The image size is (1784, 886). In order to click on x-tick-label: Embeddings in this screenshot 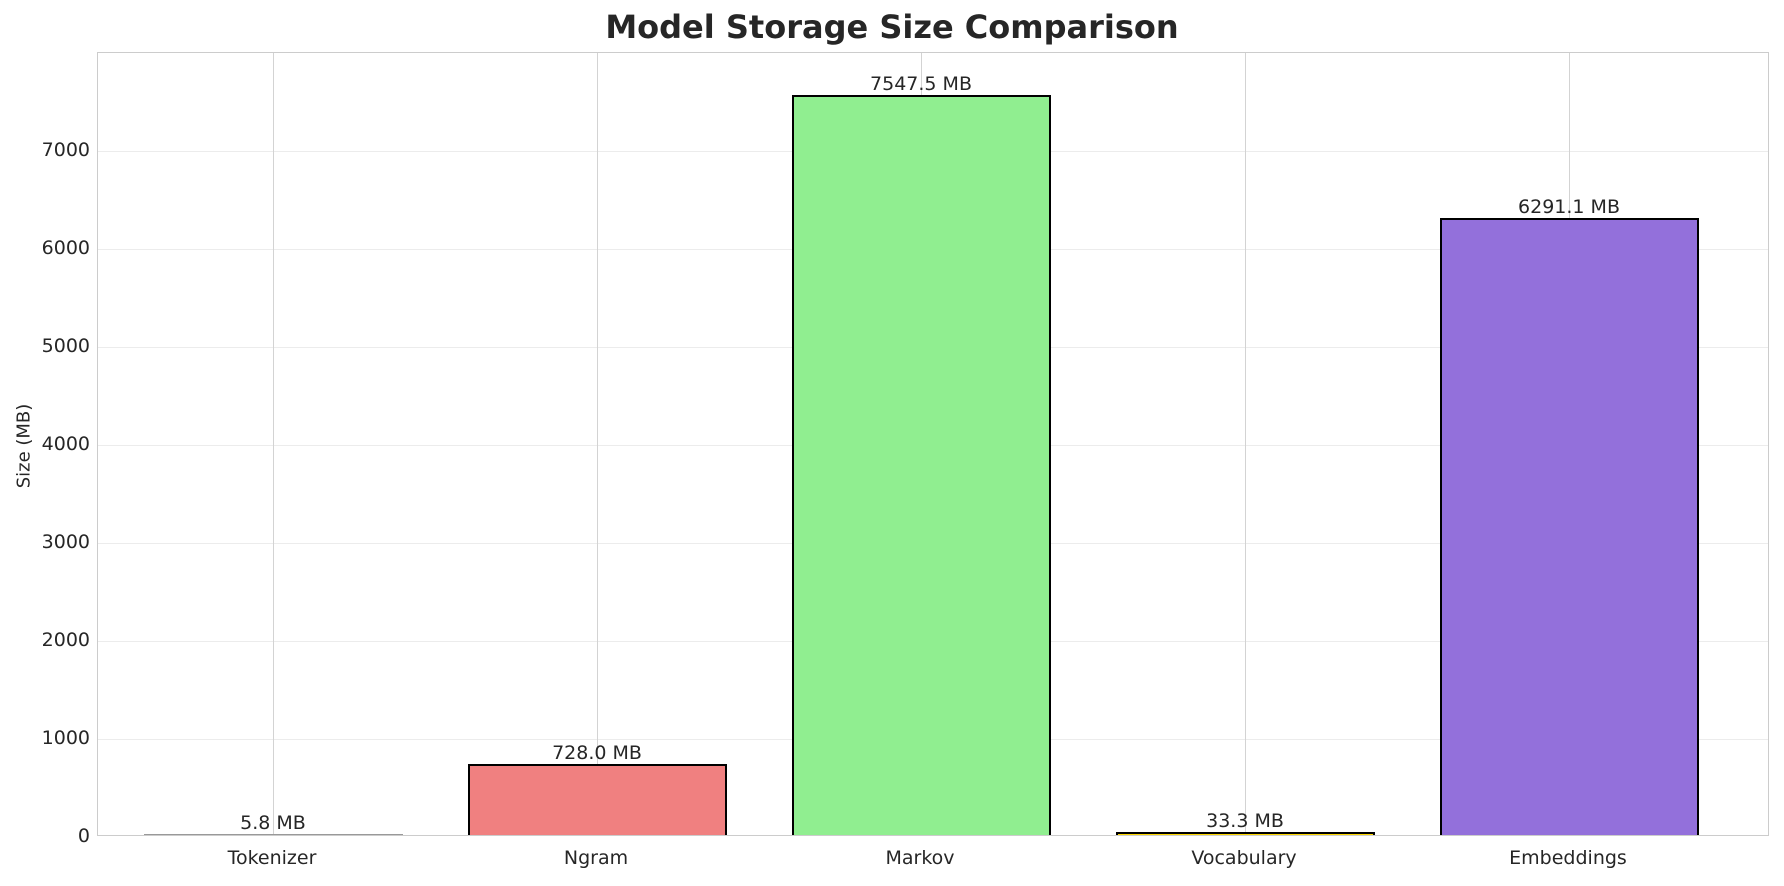, I will do `click(1568, 858)`.